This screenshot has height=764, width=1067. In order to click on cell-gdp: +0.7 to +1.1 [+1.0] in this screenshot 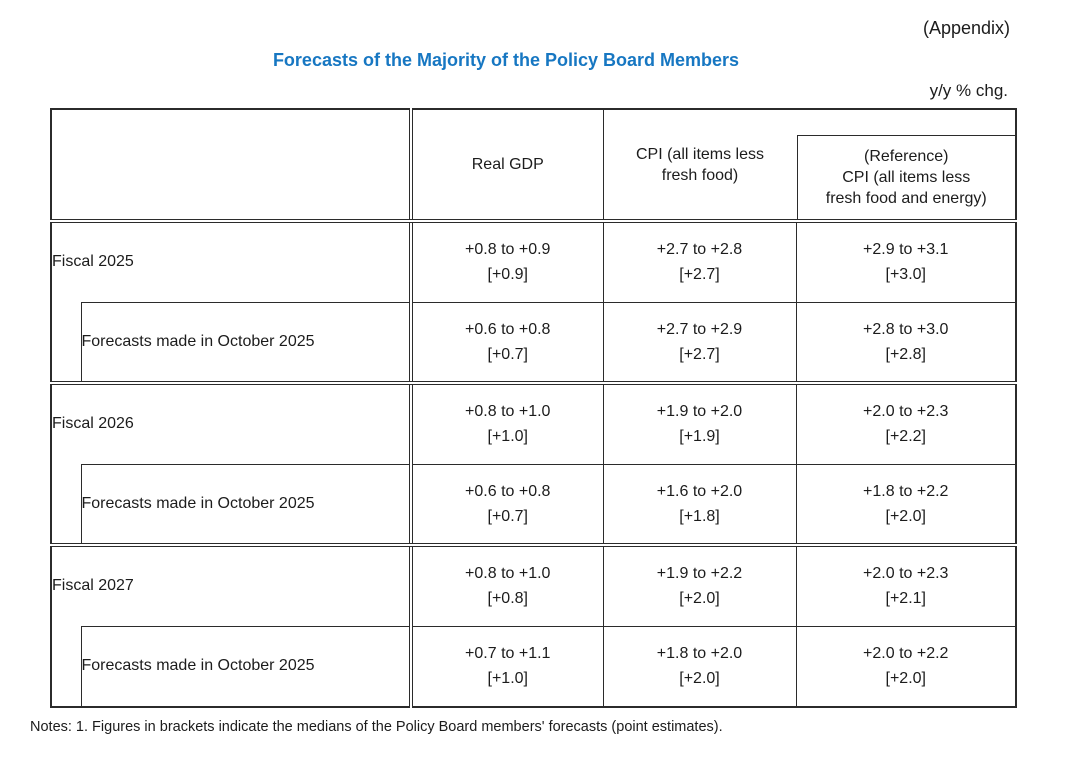, I will do `click(506, 666)`.